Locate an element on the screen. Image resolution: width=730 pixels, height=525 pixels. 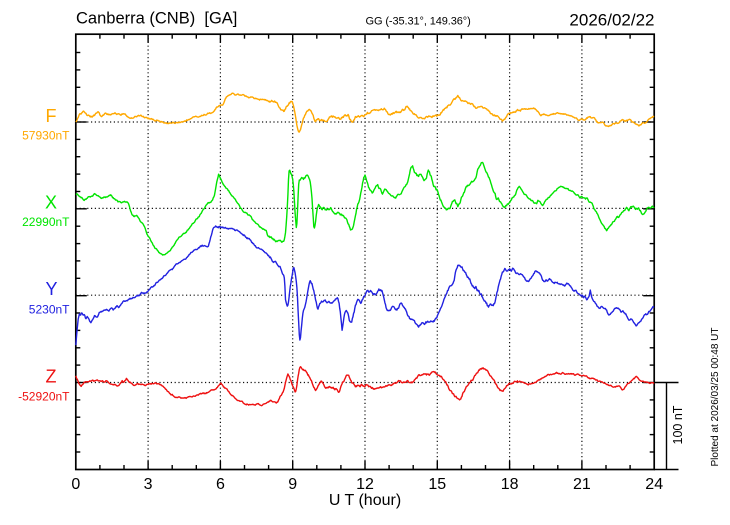
svg-text: 24 is located at coordinates (654, 484).